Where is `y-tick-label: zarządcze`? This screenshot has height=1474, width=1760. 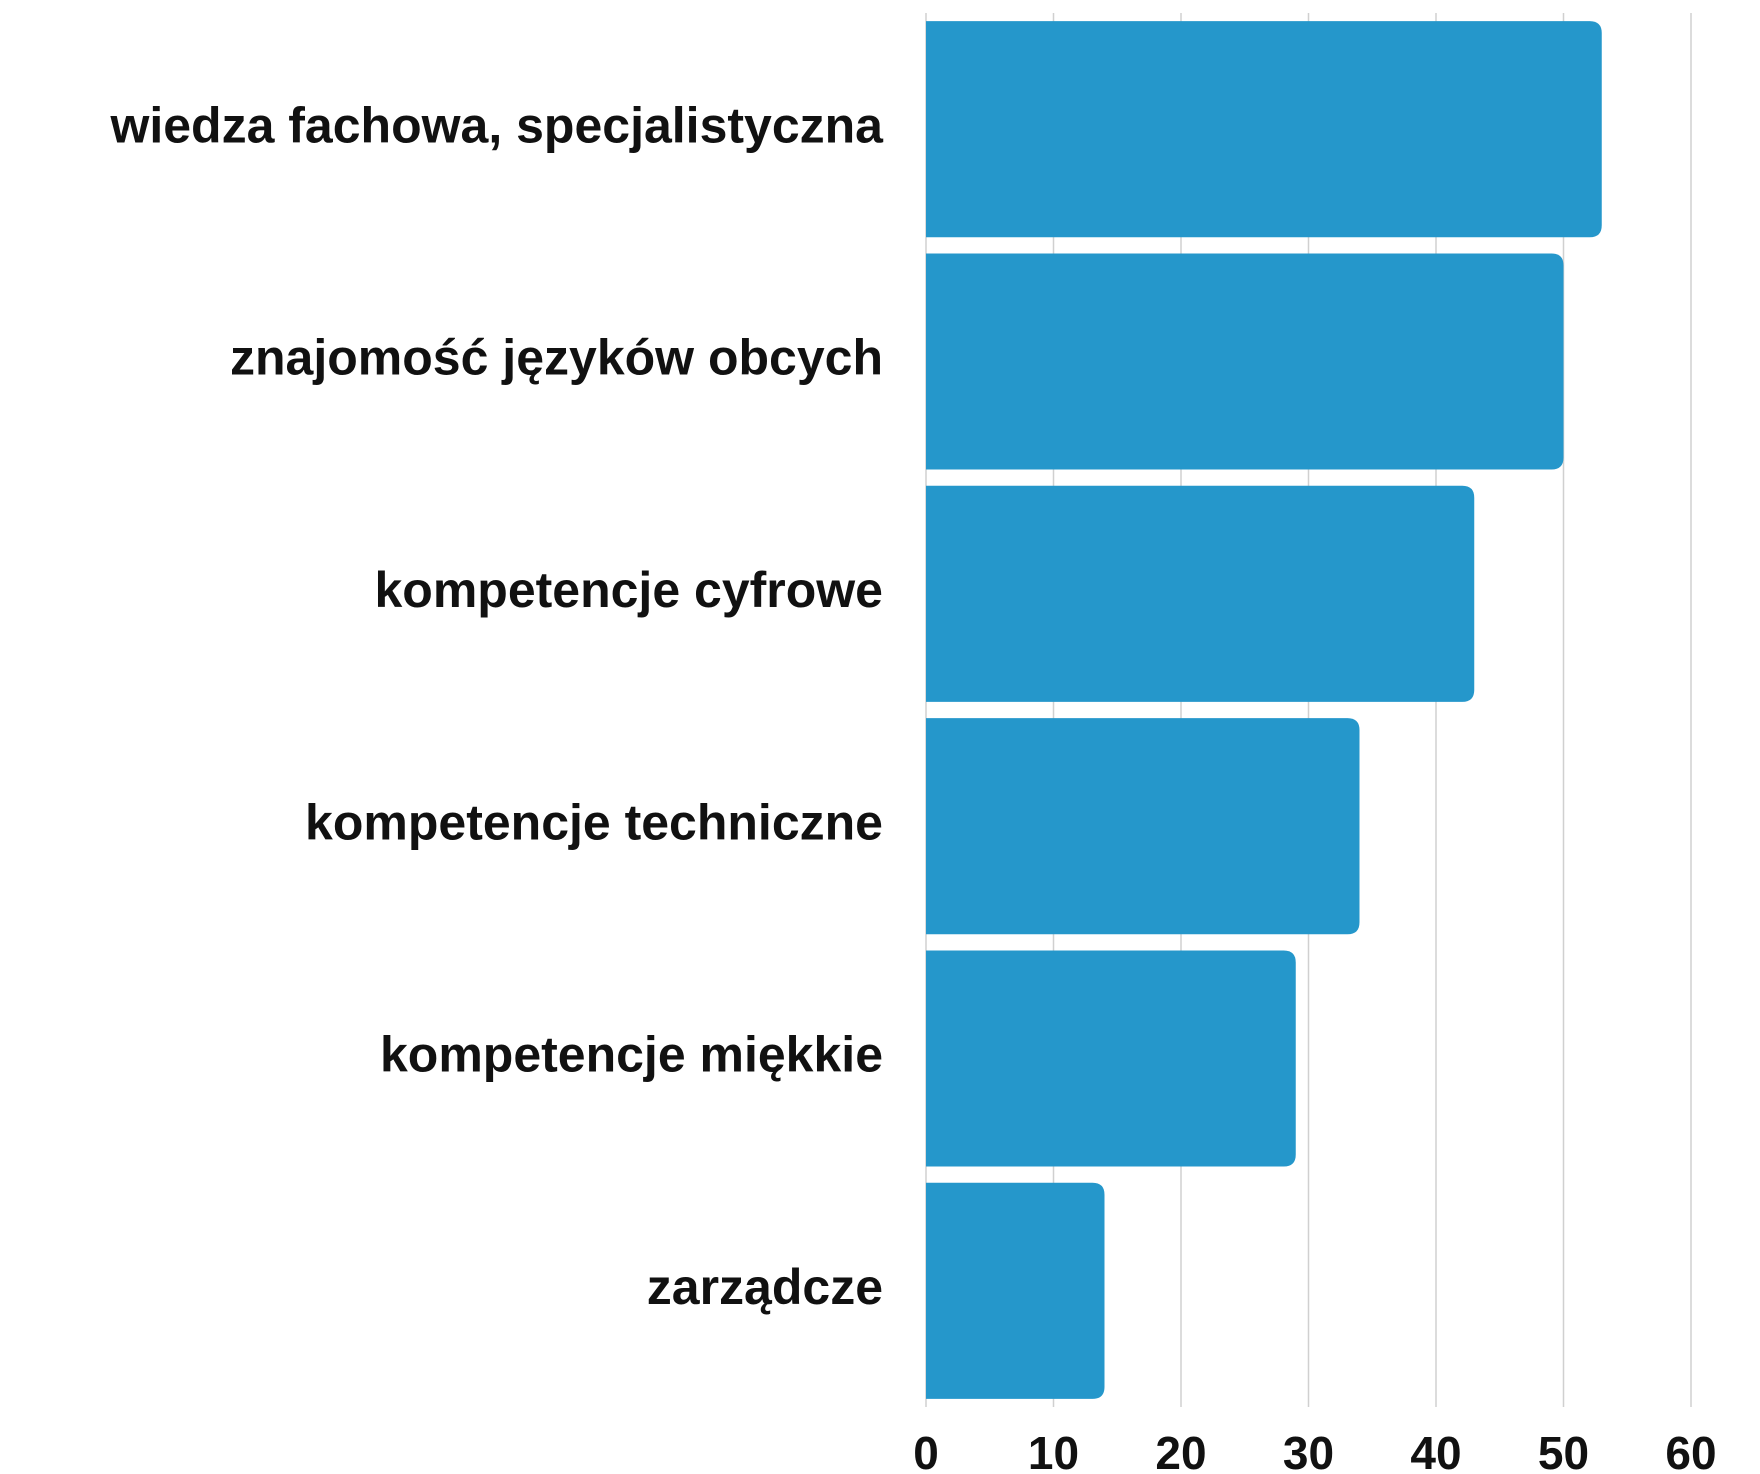 y-tick-label: zarządcze is located at coordinates (765, 1287).